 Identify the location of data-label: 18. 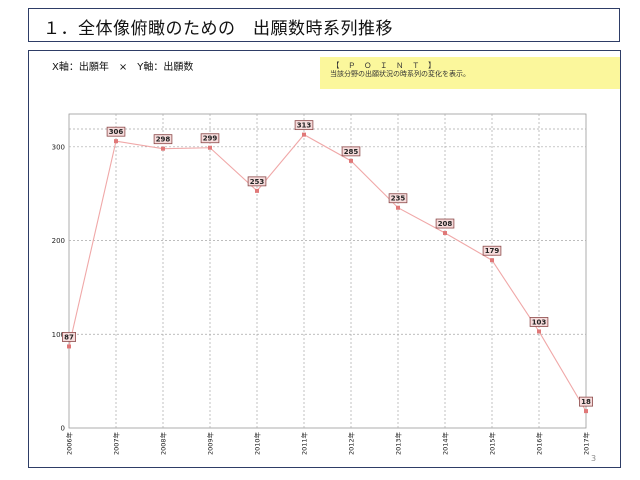
(586, 402).